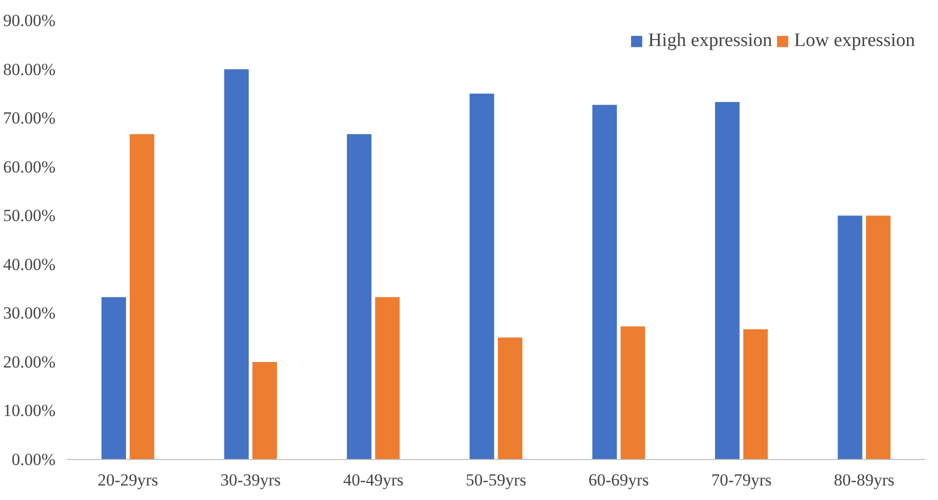  Describe the element at coordinates (250, 480) in the screenshot. I see `x-tick-label: 30-39yrs` at that location.